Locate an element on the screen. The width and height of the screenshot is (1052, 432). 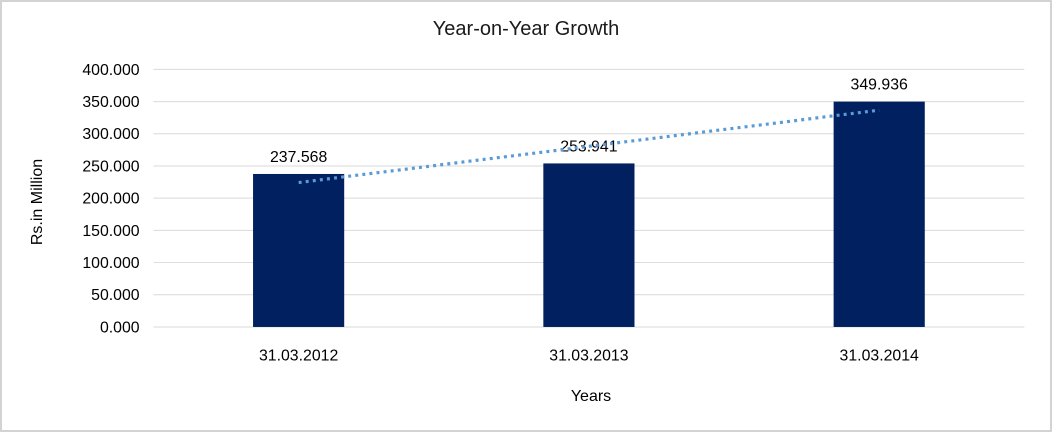
y-axis-tick-label: 350.000 is located at coordinates (110, 102).